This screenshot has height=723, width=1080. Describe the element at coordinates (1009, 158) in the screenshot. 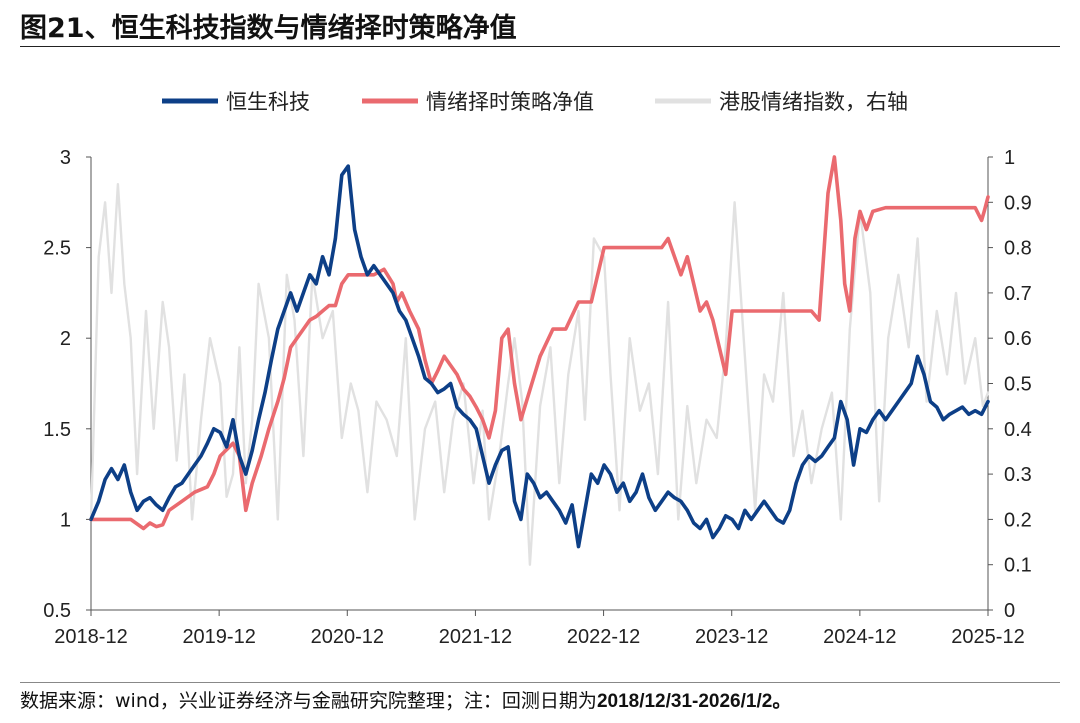

I see `right-tick-label: 1` at that location.